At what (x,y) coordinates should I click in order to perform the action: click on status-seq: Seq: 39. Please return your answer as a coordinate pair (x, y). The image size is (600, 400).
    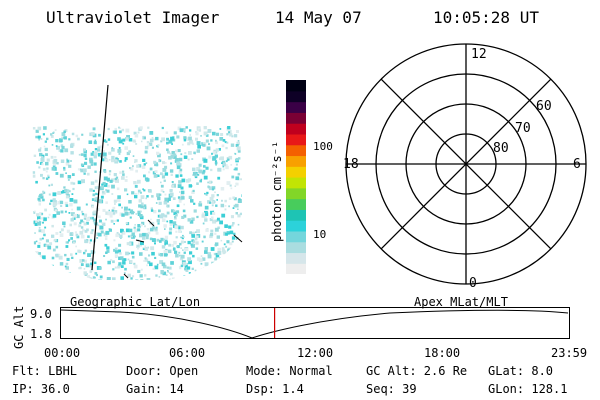
    Looking at the image, I should click on (391, 389).